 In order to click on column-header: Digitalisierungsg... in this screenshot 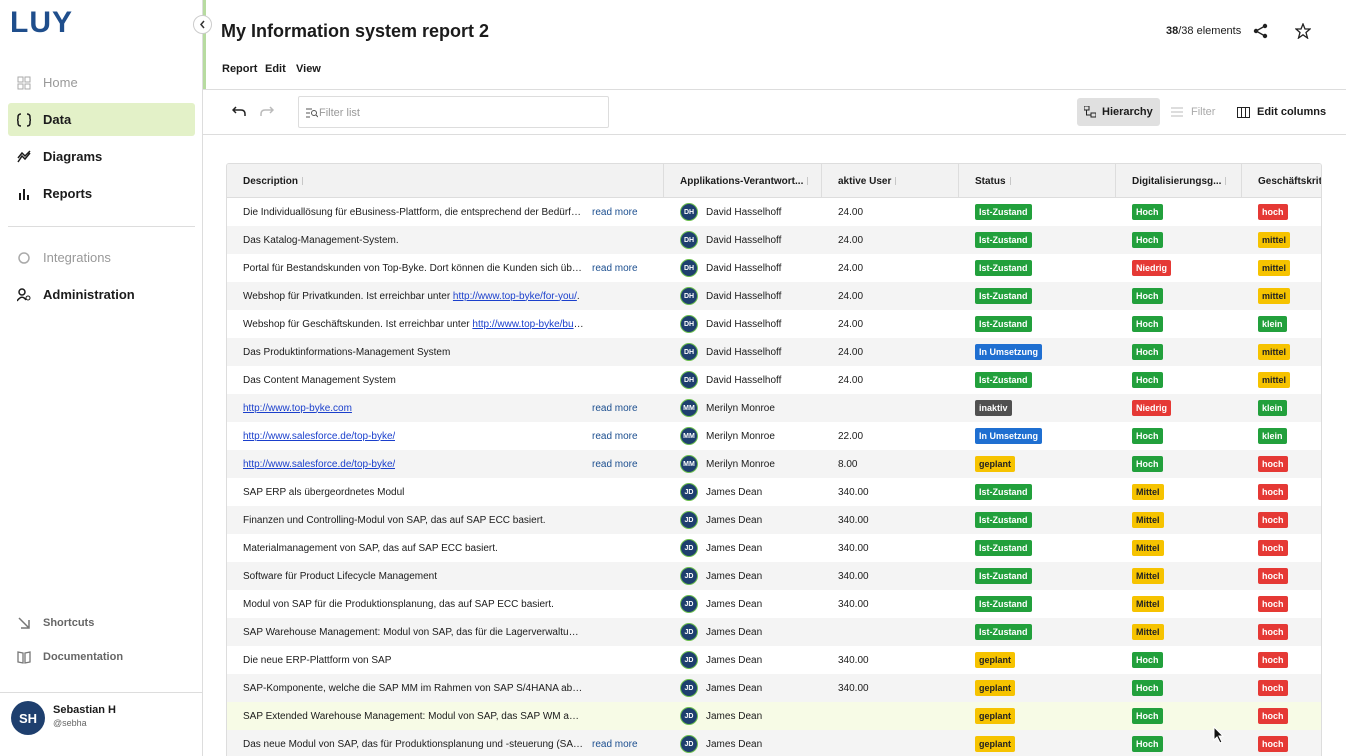, I will do `click(1179, 181)`.